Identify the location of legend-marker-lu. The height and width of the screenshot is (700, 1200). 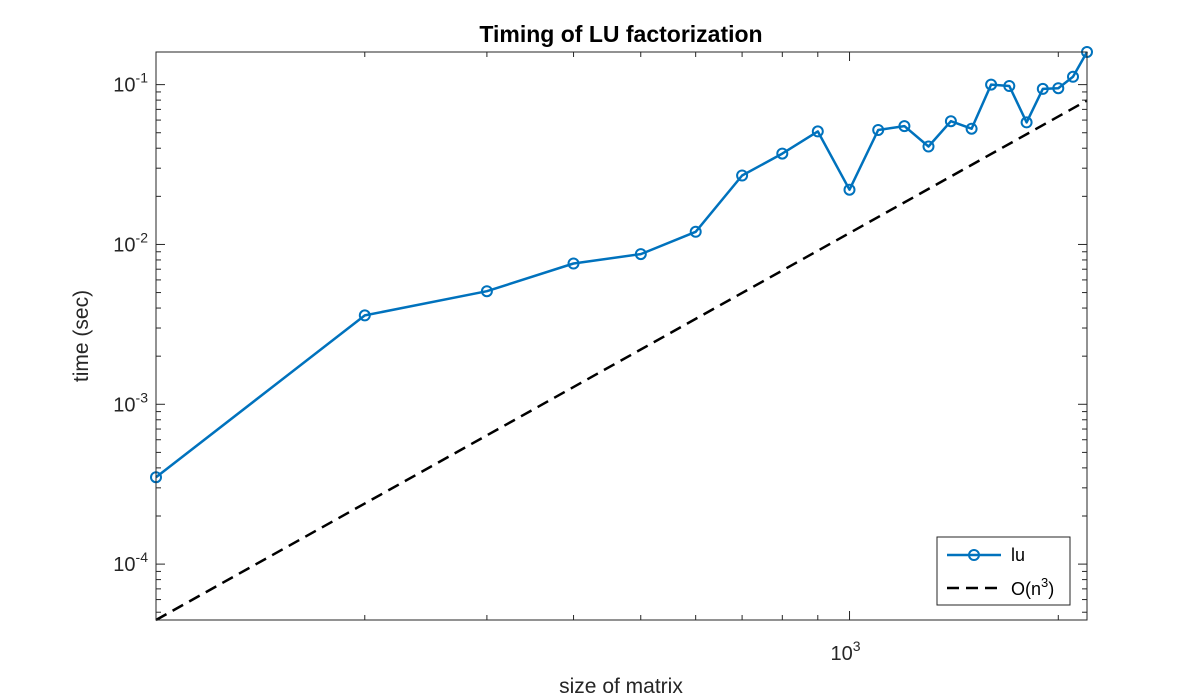
(974, 555).